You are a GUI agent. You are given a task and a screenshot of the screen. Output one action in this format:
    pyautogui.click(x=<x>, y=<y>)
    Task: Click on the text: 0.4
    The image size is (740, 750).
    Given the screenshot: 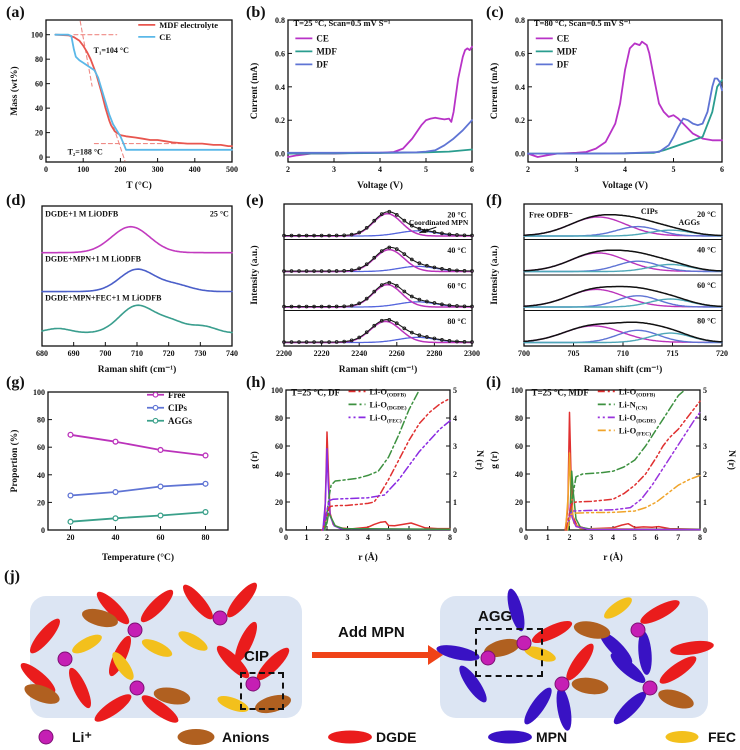 What is the action you would take?
    pyautogui.click(x=520, y=87)
    